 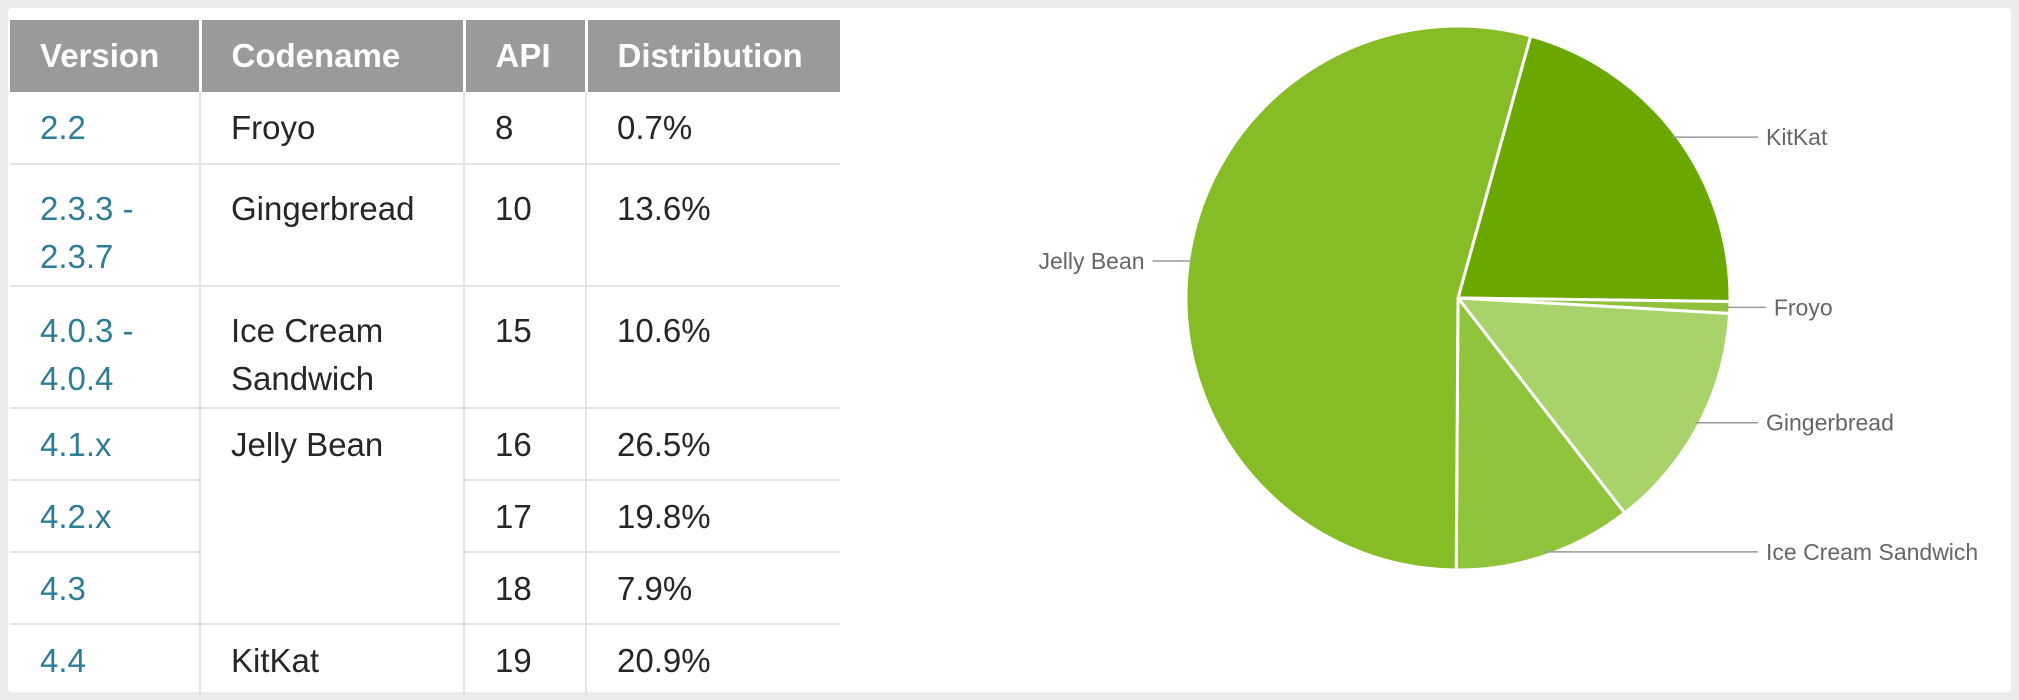 I want to click on version-text: 4.4, so click(x=63, y=660).